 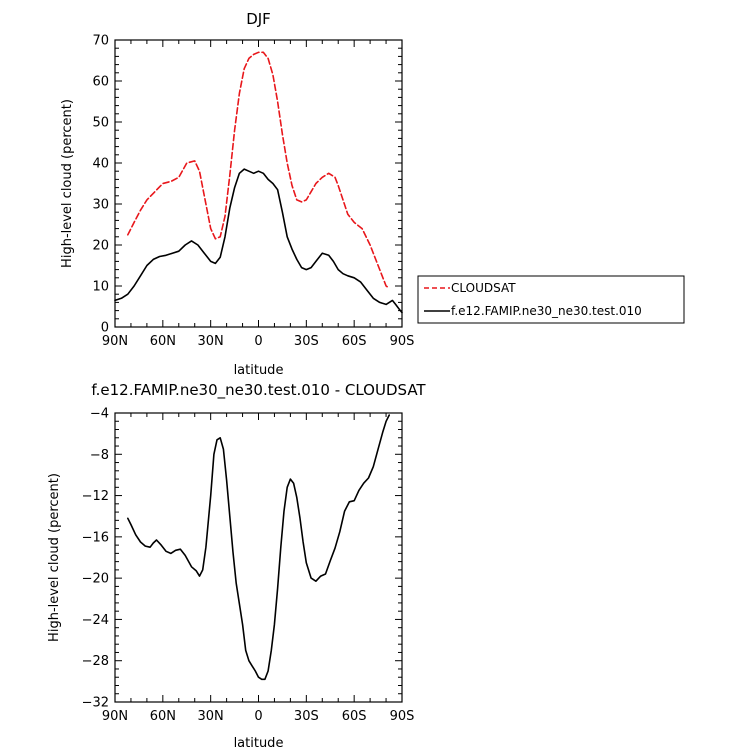 I want to click on legend-label-cloudsat: CLOUDSAT, so click(x=483, y=288).